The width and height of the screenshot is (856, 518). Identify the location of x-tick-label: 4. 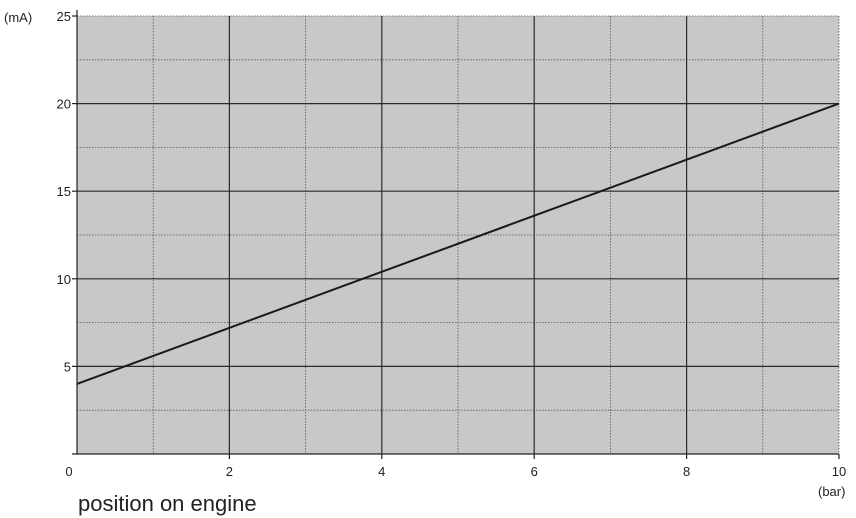
(381, 471).